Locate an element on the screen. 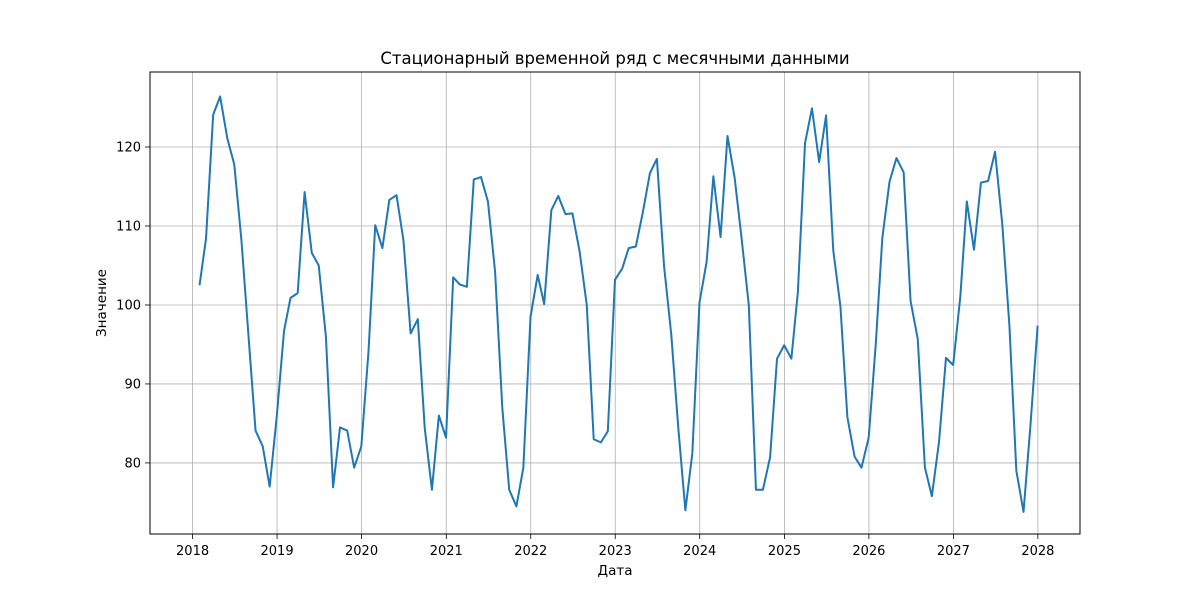 The height and width of the screenshot is (600, 1200). y-tick-label: 90 is located at coordinates (132, 384).